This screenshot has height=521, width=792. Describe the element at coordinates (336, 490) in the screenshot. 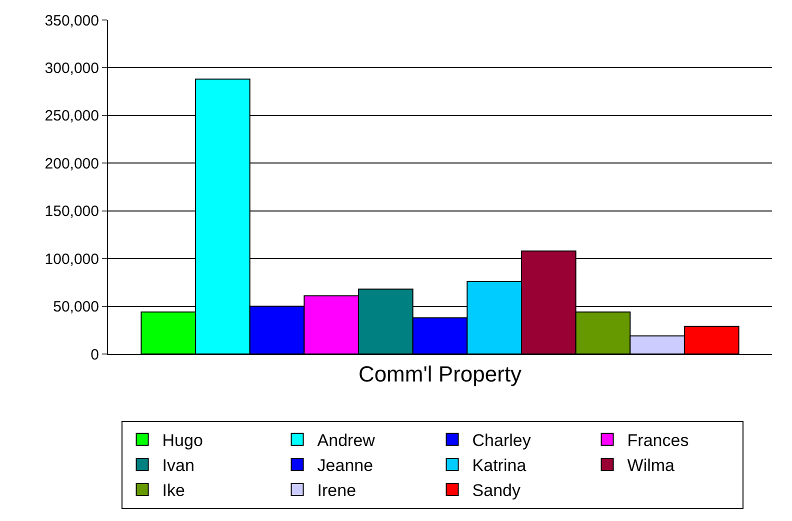

I see `legend-label: Irene` at that location.